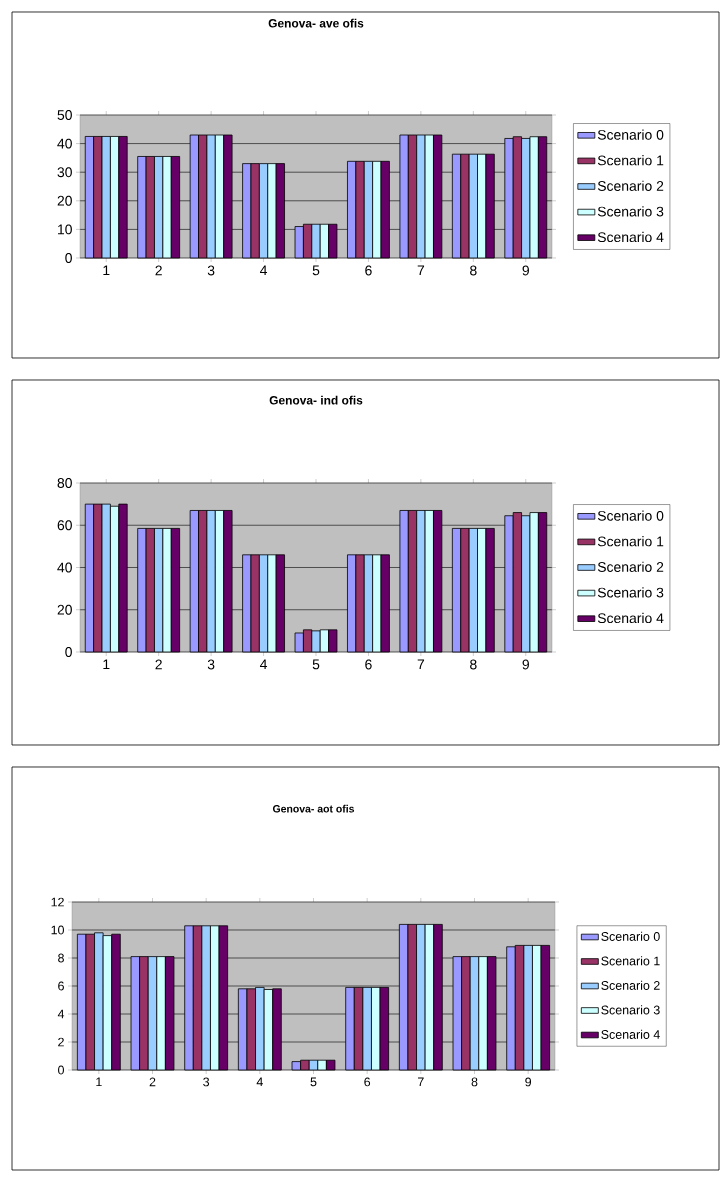 The width and height of the screenshot is (720, 1184). Describe the element at coordinates (64, 483) in the screenshot. I see `y-tick-label: 80` at that location.